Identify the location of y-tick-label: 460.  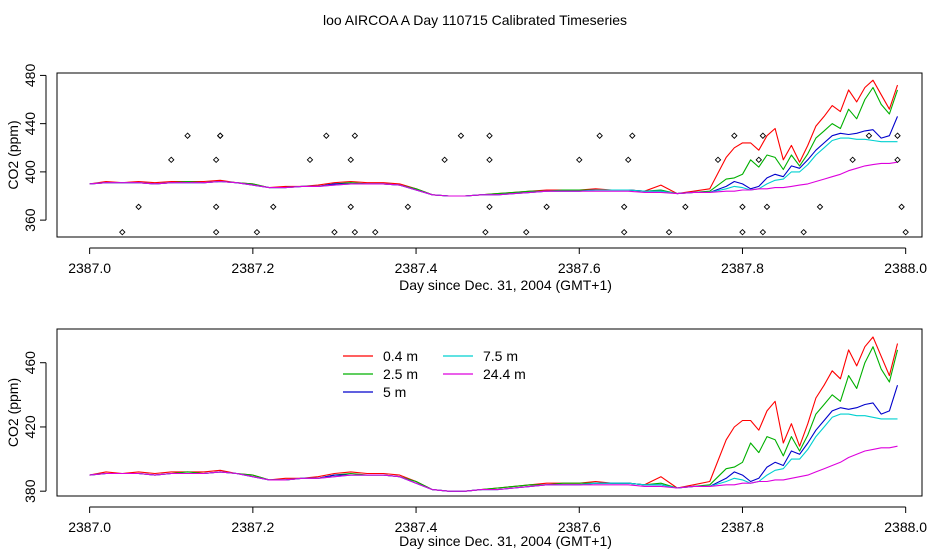
(30, 363).